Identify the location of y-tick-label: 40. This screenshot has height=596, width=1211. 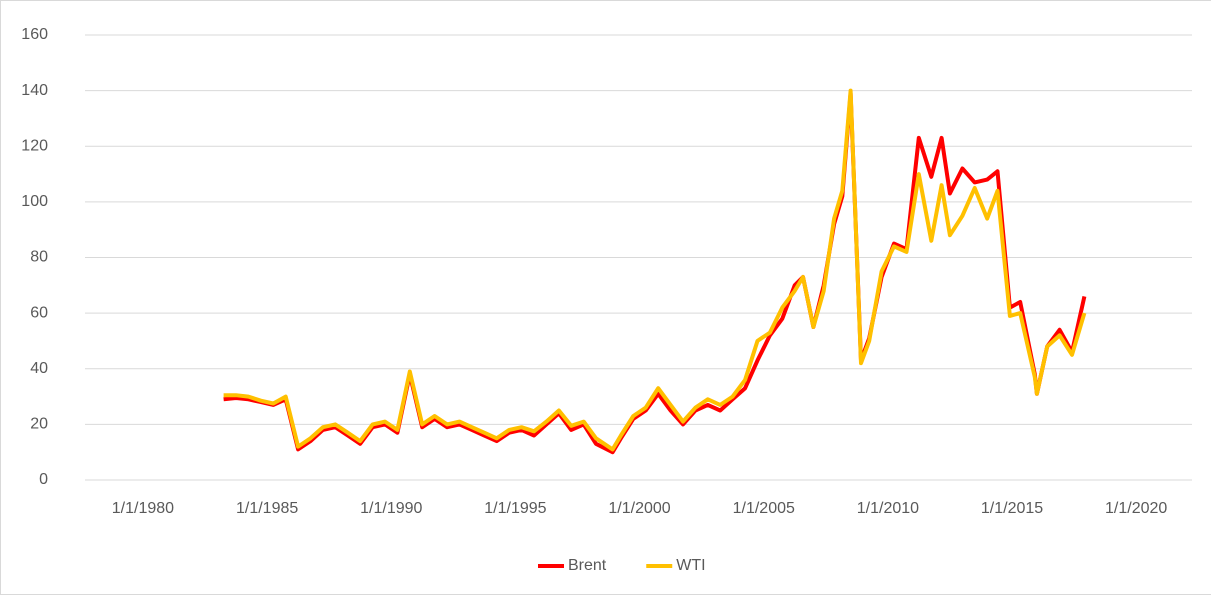
(39, 368).